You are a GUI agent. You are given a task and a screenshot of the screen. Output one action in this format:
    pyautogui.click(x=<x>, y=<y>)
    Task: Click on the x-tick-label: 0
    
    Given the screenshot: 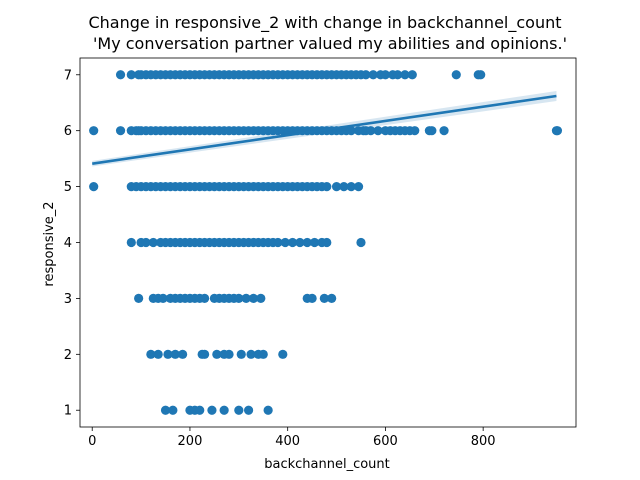 What is the action you would take?
    pyautogui.click(x=92, y=441)
    